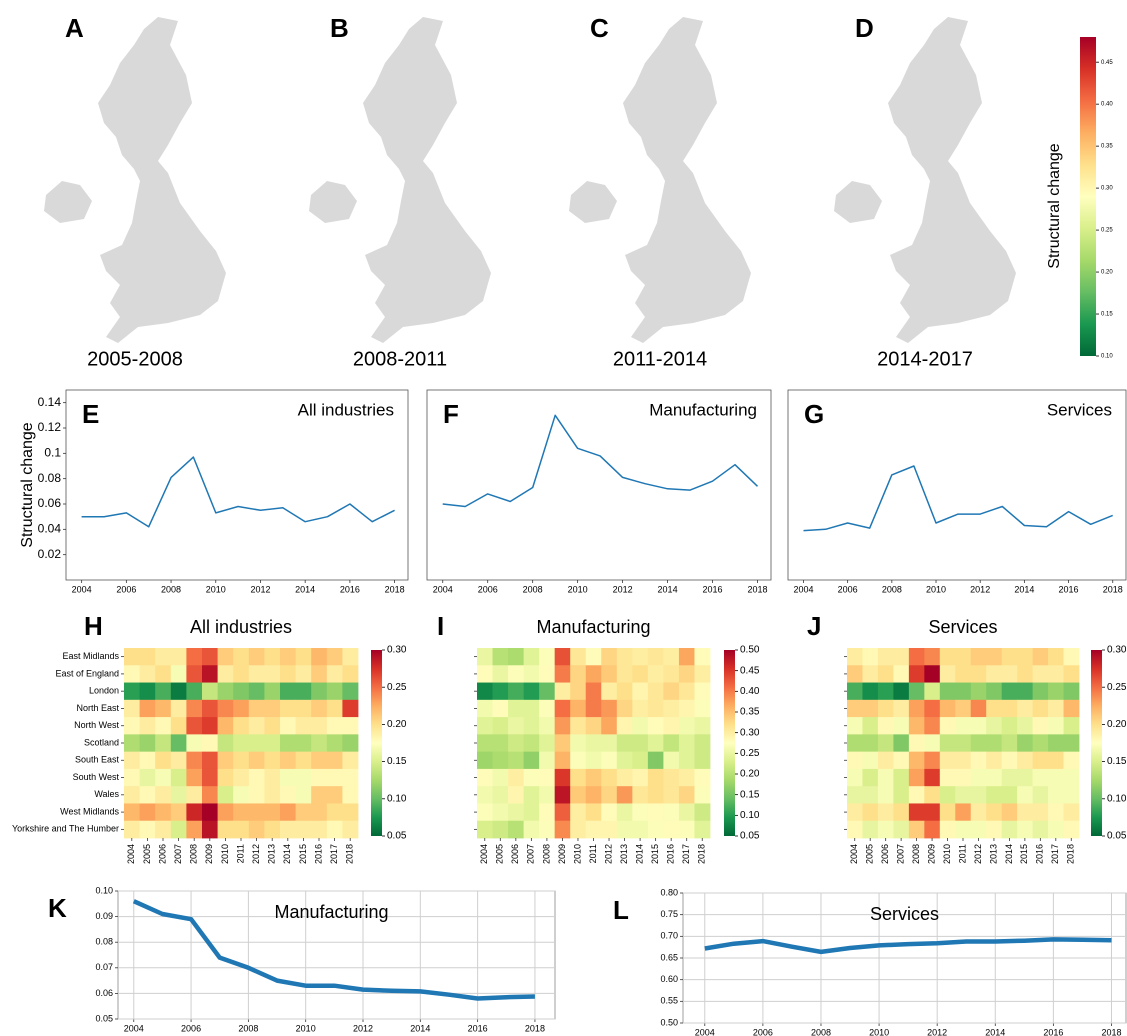 Image resolution: width=1127 pixels, height=1036 pixels. I want to click on y-tick-label: 0.65, so click(669, 957).